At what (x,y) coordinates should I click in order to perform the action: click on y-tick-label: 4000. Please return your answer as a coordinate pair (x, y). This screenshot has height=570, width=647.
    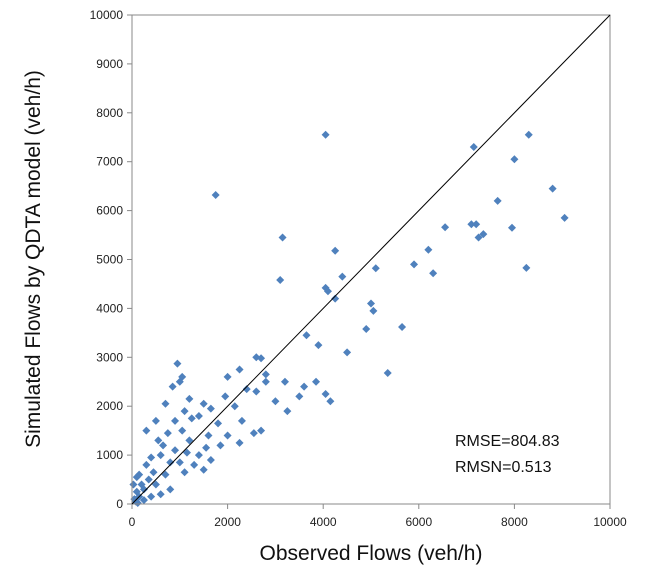
    Looking at the image, I should click on (109, 308).